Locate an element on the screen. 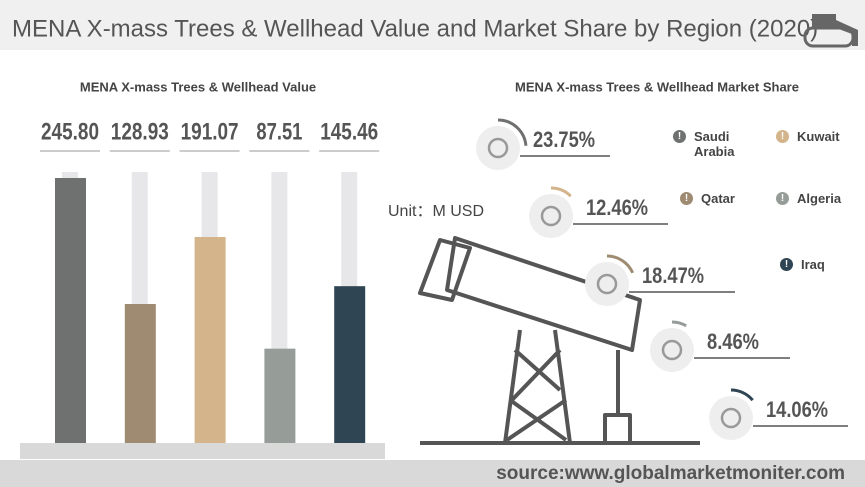 The height and width of the screenshot is (487, 865). legend-item: ! Kuwait is located at coordinates (812, 136).